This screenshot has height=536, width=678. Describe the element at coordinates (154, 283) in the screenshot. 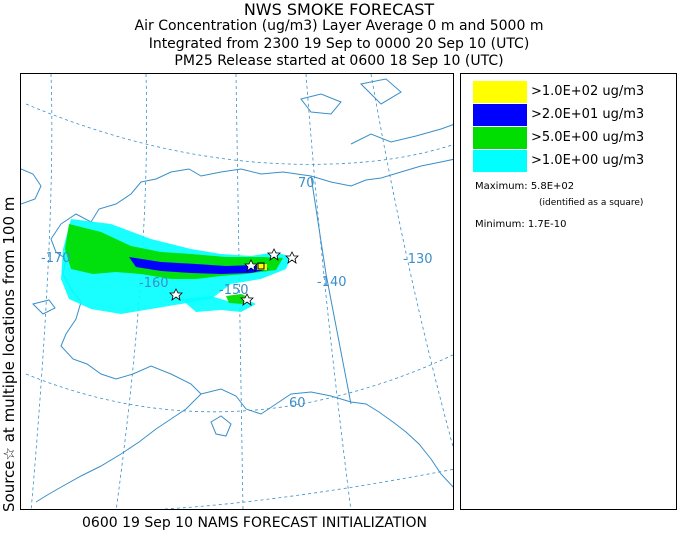

I see `label-lon-160: -160` at that location.